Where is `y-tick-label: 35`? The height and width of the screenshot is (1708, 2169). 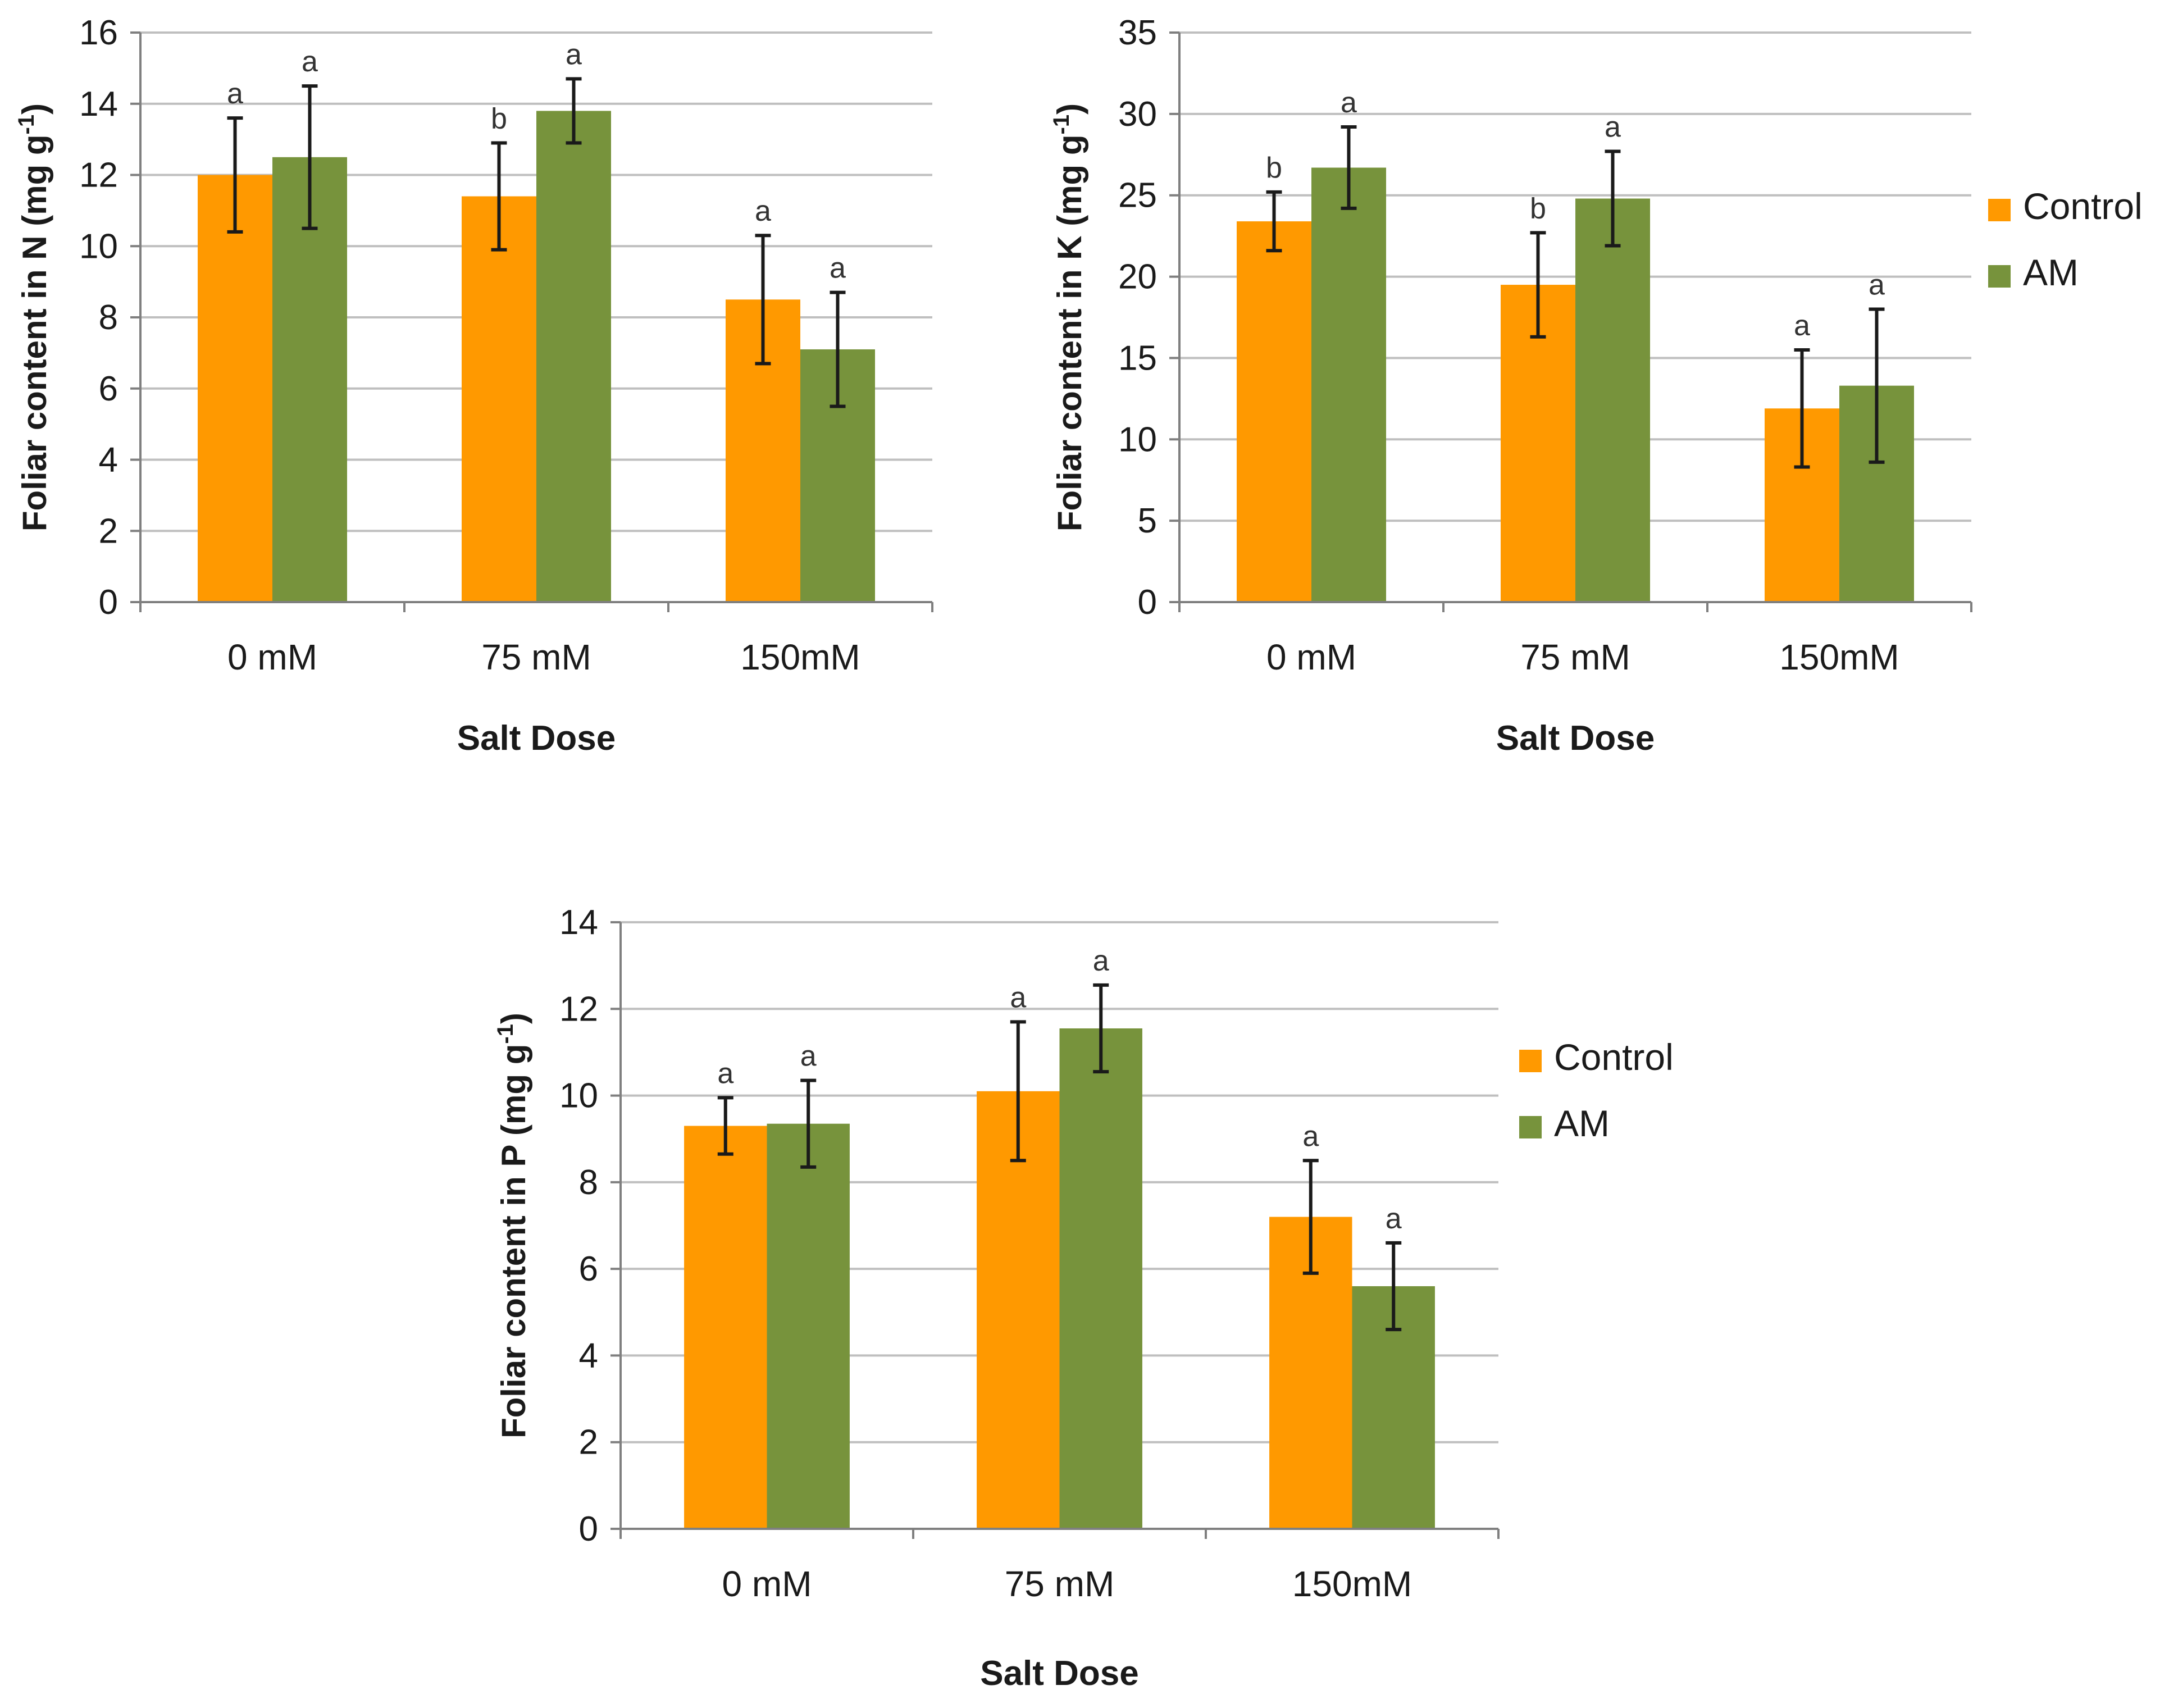 y-tick-label: 35 is located at coordinates (1137, 32).